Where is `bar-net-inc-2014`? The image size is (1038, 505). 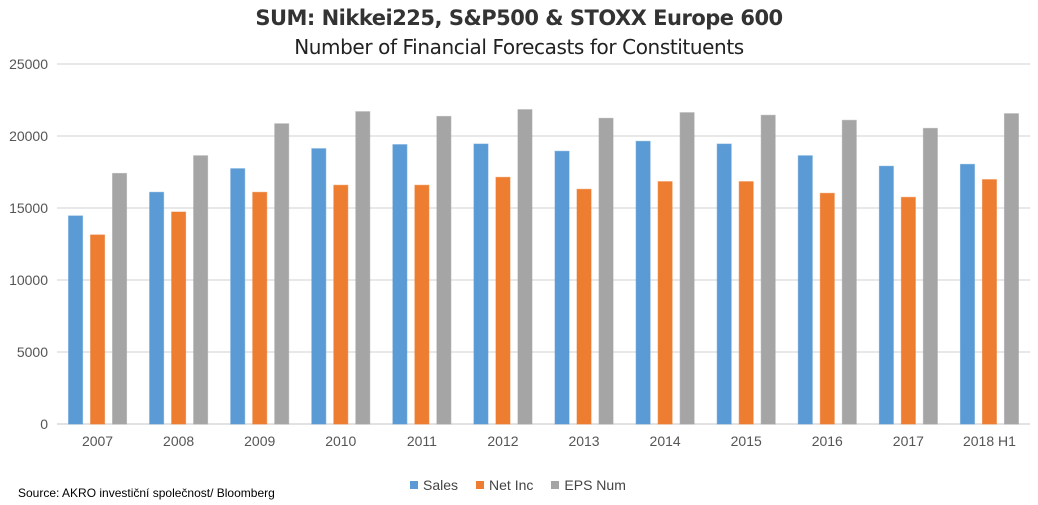 bar-net-inc-2014 is located at coordinates (665, 303).